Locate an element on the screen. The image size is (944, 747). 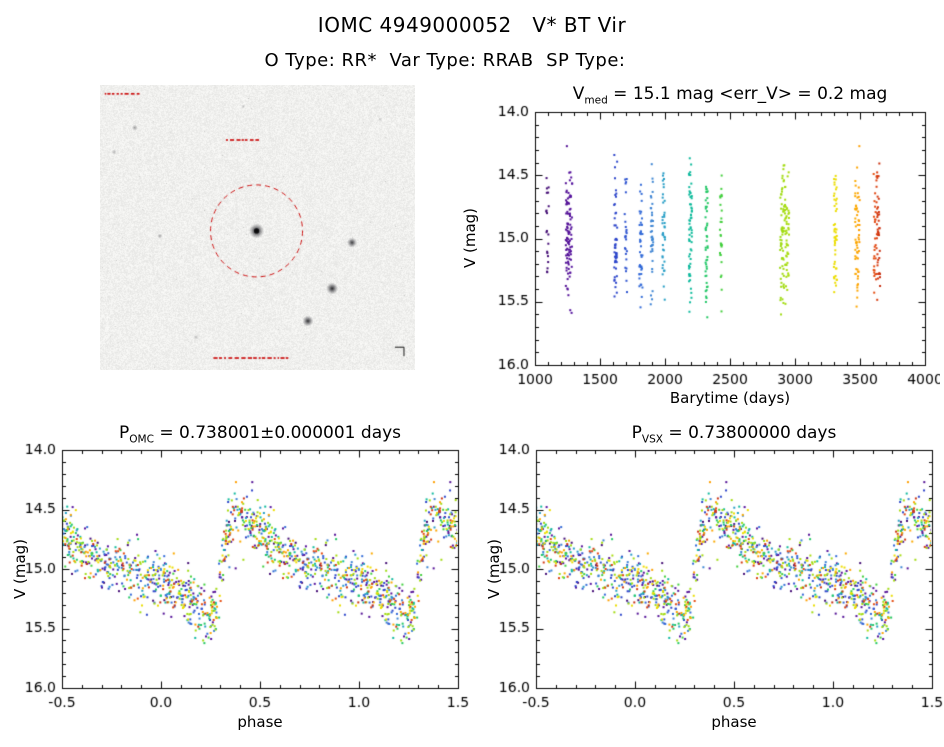
page-subtitle: O Type: RR* Var Type: RRAB SP Type: is located at coordinates (445, 60).